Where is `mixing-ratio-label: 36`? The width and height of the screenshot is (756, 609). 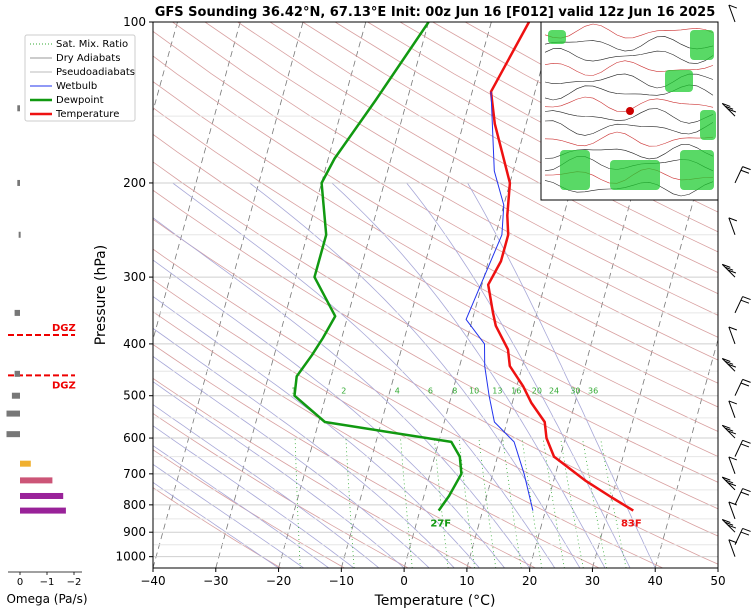 mixing-ratio-label: 36 is located at coordinates (593, 391).